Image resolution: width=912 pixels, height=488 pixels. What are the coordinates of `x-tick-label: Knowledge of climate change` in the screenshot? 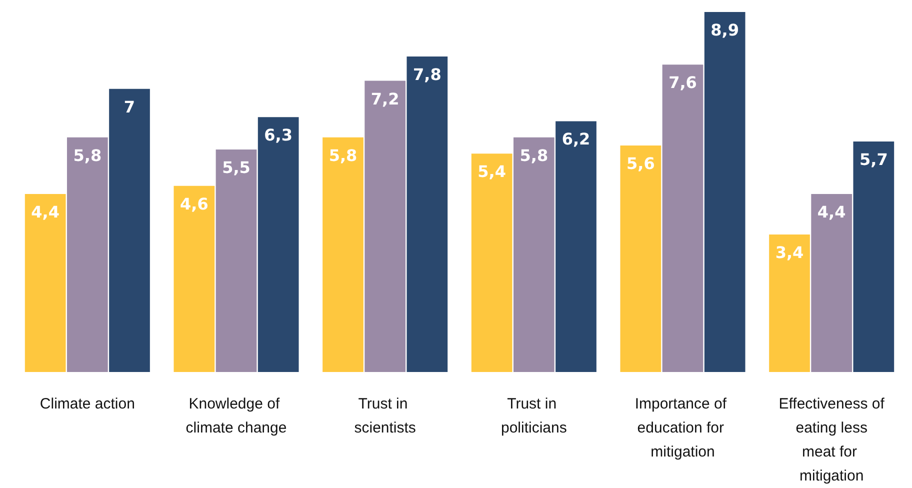 It's located at (236, 416).